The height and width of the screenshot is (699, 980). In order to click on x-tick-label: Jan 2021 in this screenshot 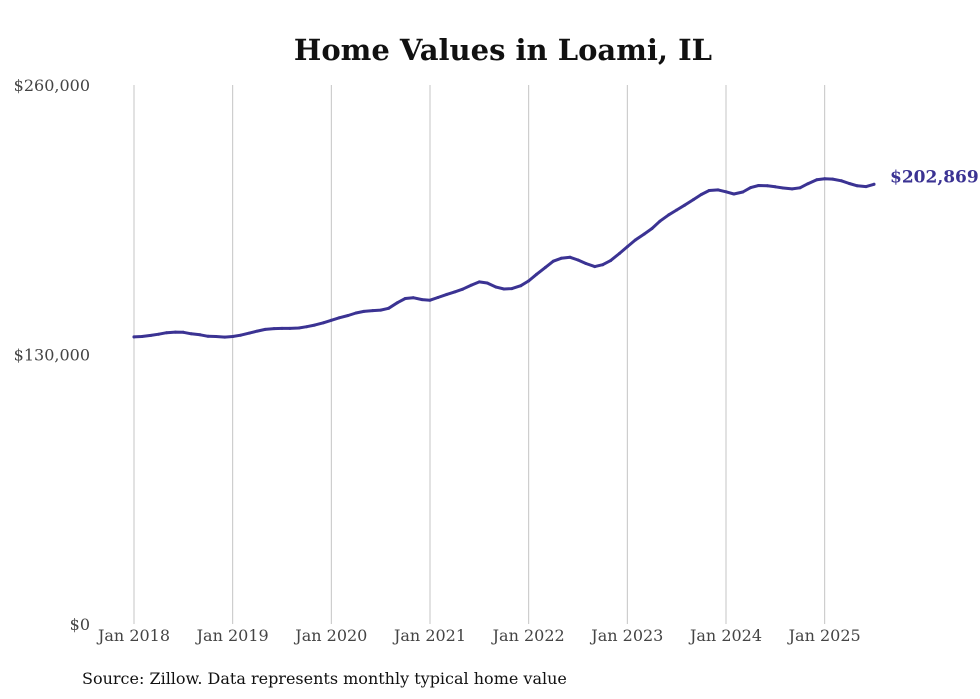, I will do `click(429, 635)`.